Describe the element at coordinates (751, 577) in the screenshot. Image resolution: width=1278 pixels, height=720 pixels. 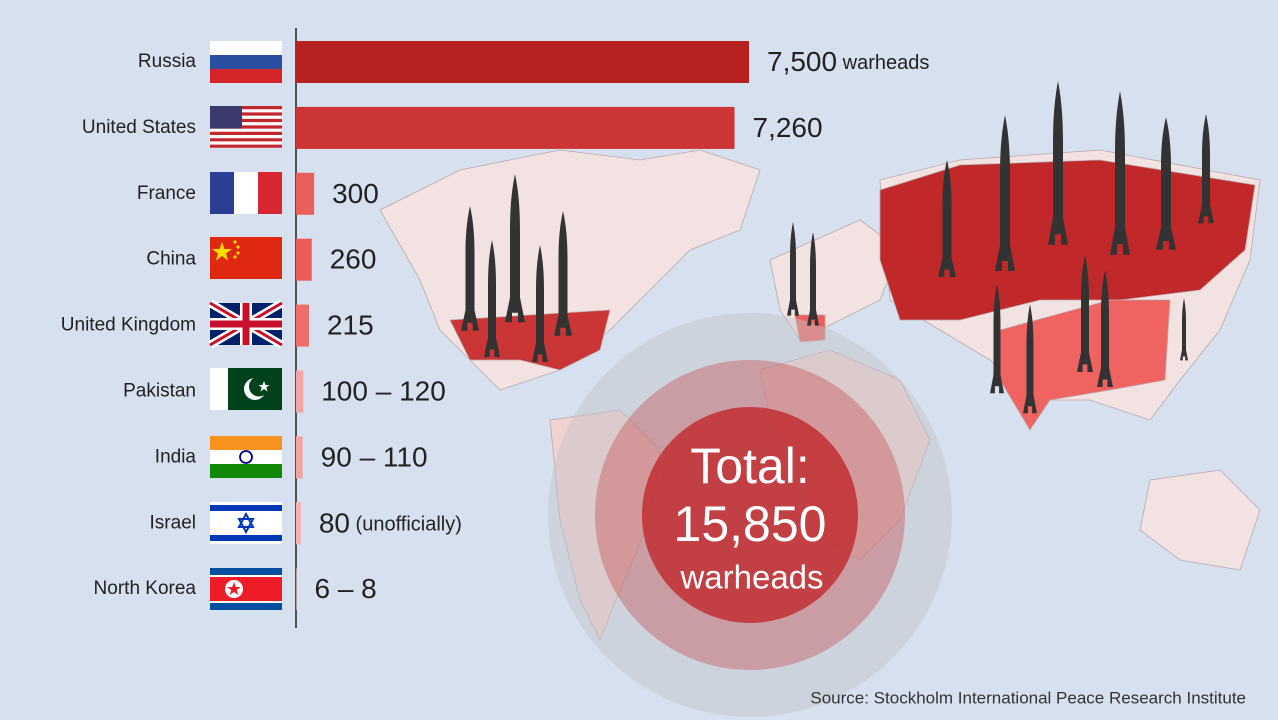
I see `total-unit: warheads` at that location.